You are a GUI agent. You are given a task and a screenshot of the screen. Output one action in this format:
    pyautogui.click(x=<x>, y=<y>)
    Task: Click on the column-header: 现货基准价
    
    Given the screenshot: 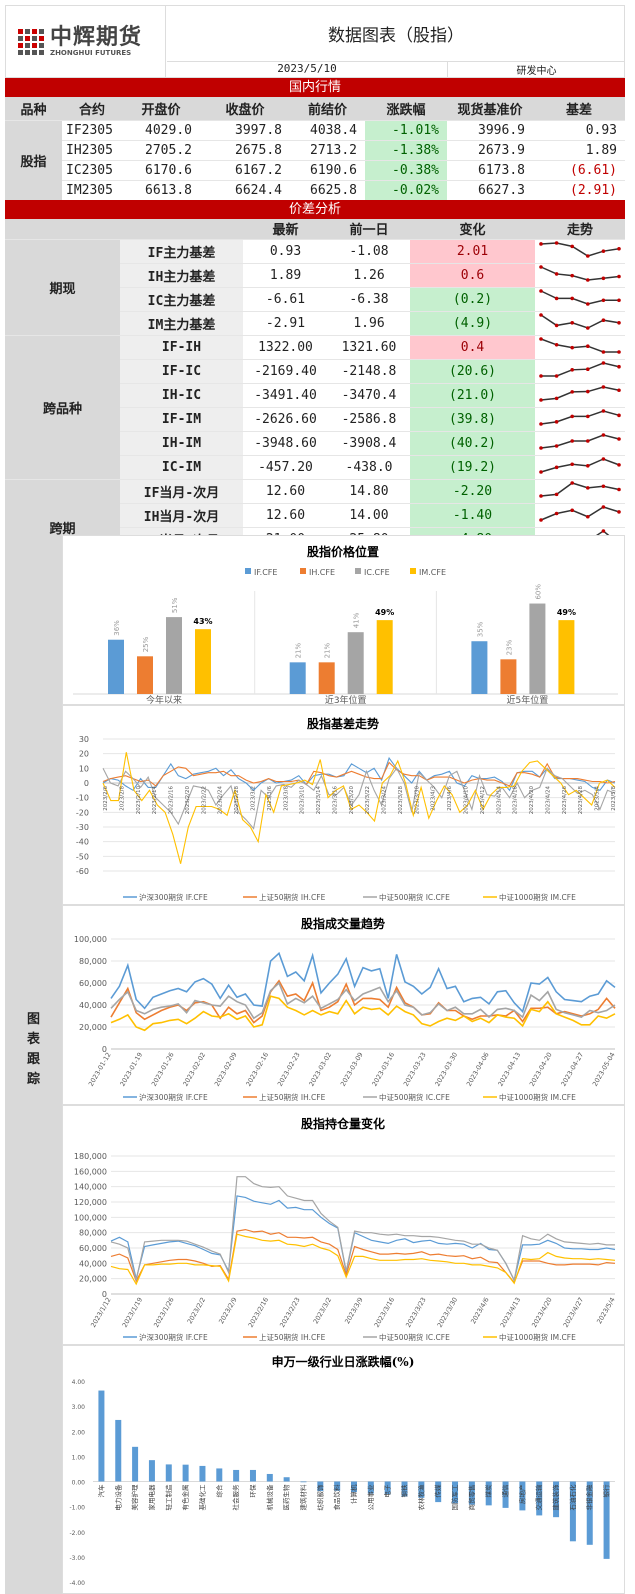 What is the action you would take?
    pyautogui.click(x=490, y=109)
    